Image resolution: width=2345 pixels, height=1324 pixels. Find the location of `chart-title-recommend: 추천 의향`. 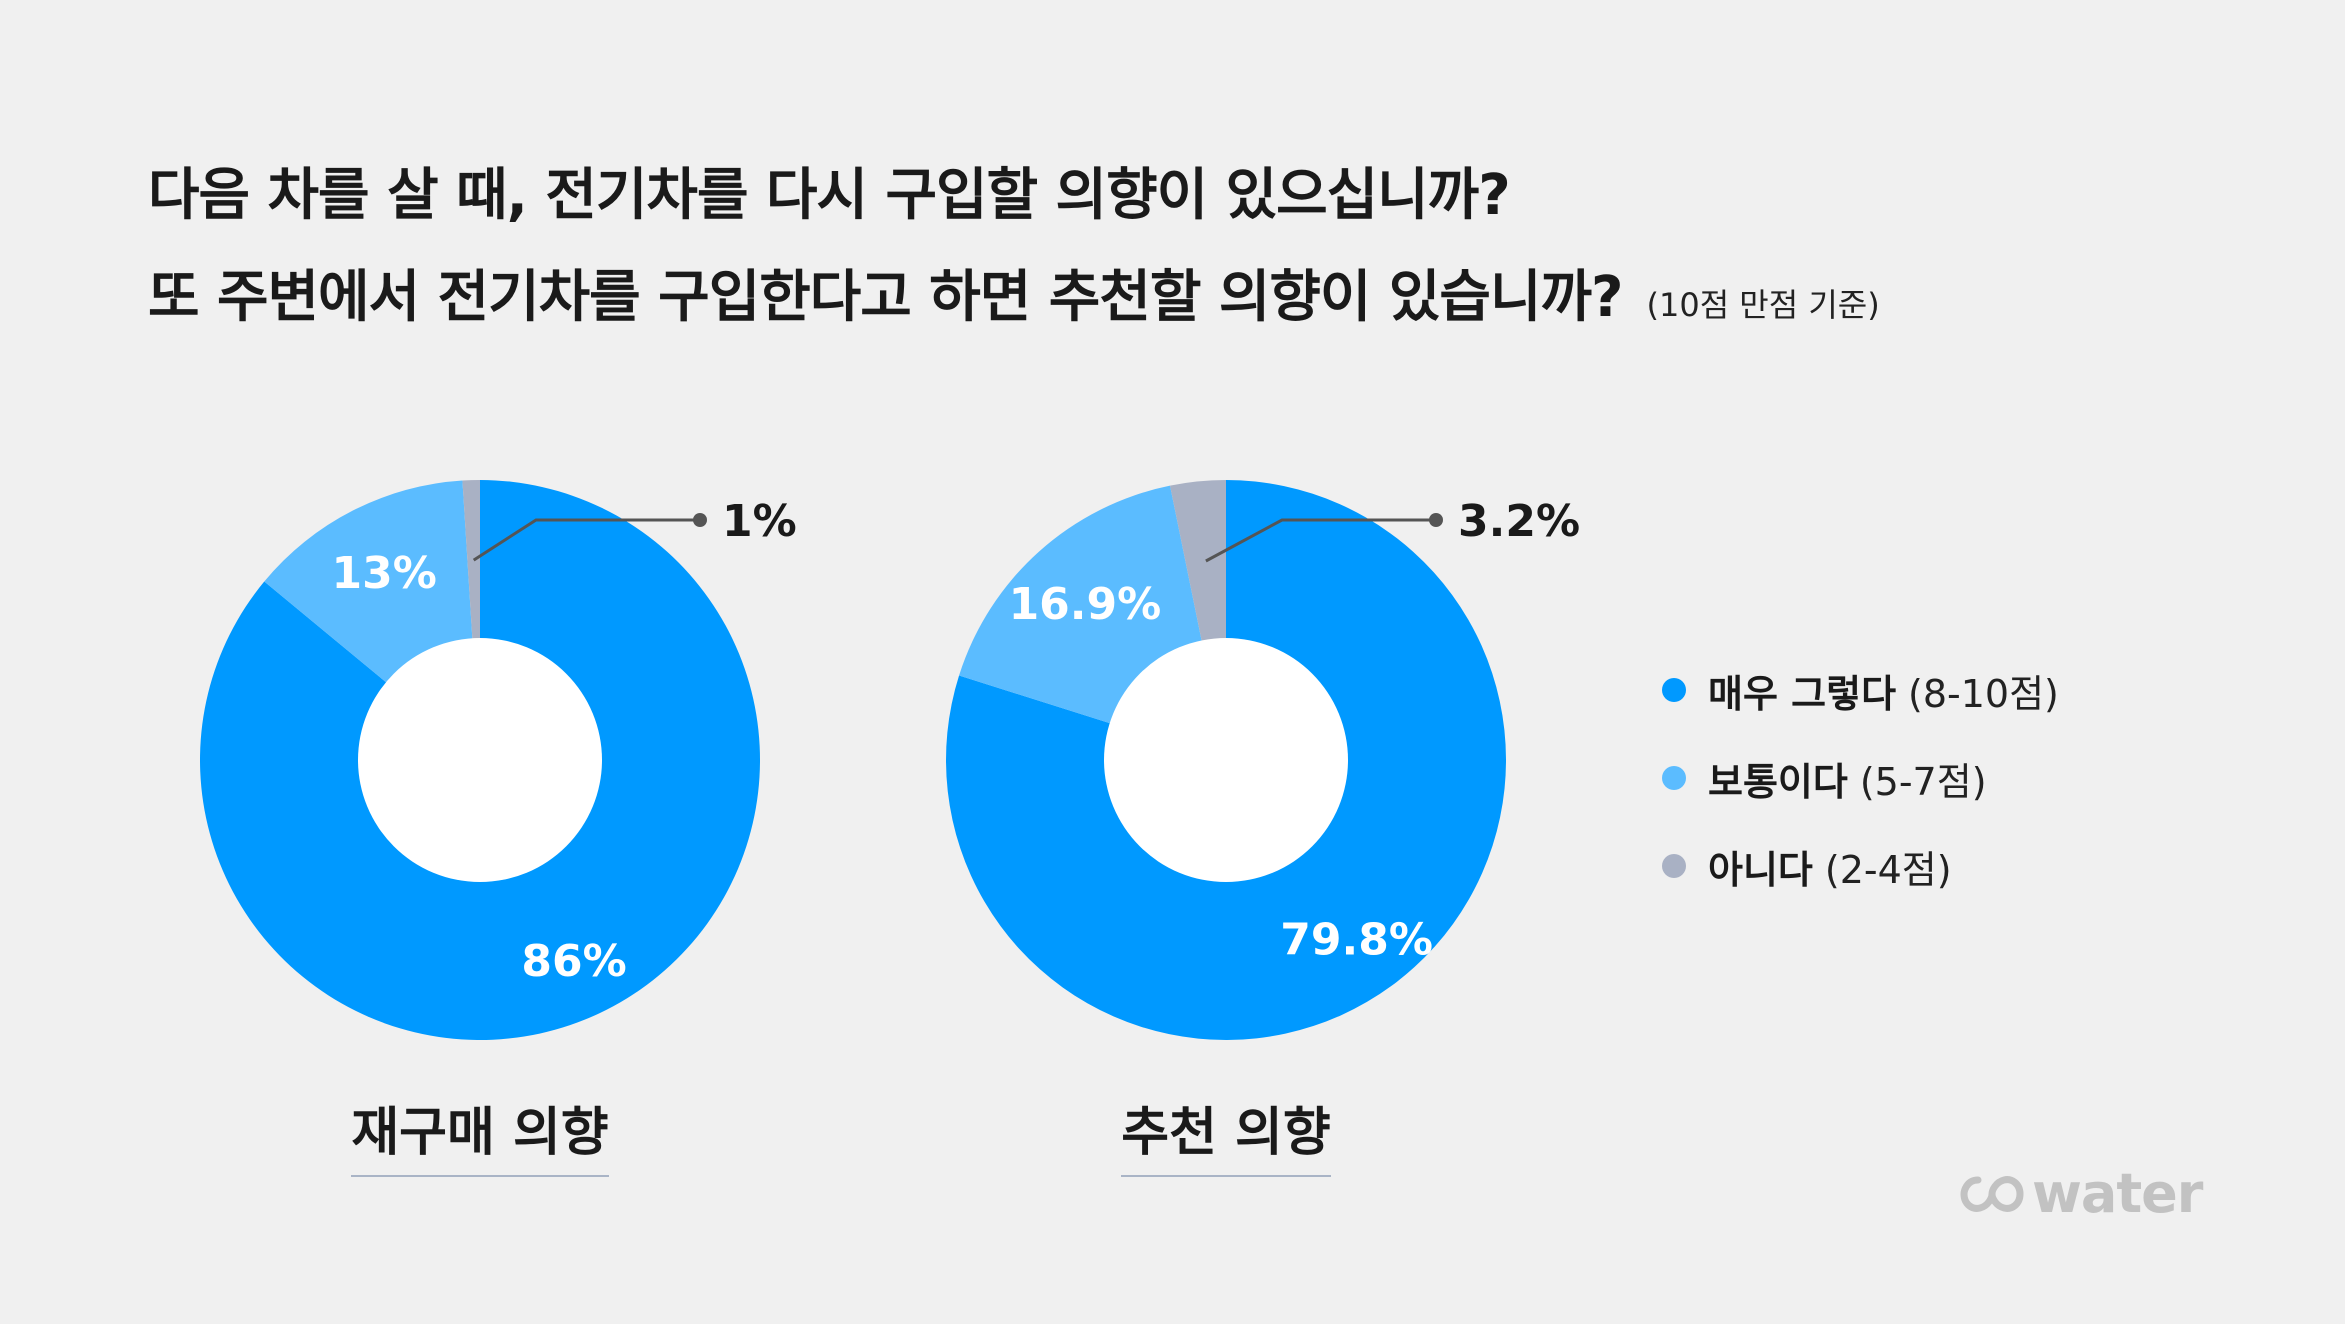

chart-title-recommend: 추천 의향 is located at coordinates (1226, 1133).